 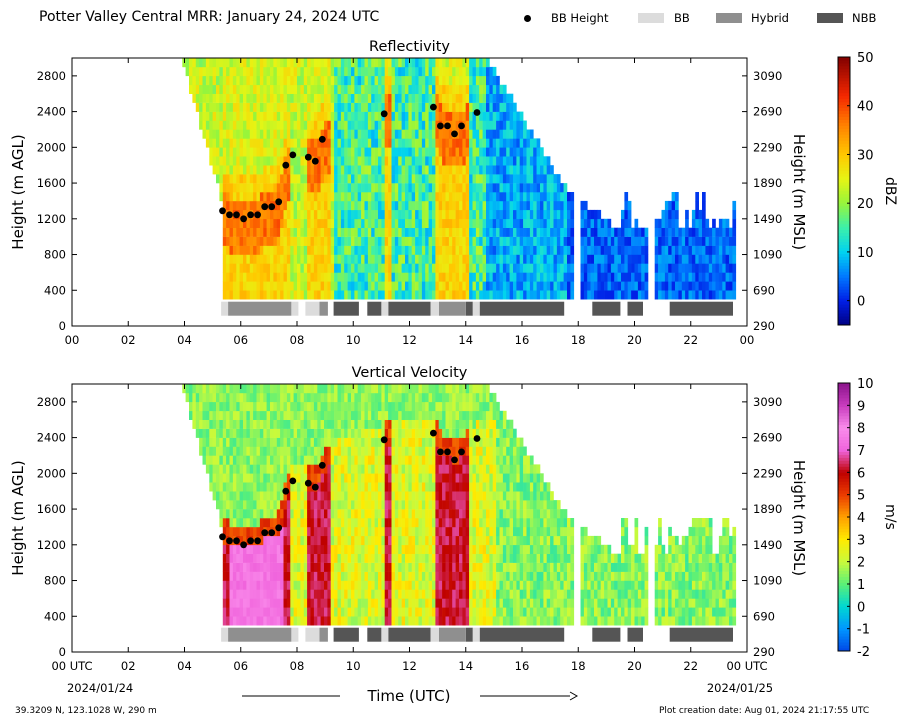 I want to click on colorbar-segment, so click(x=844, y=267).